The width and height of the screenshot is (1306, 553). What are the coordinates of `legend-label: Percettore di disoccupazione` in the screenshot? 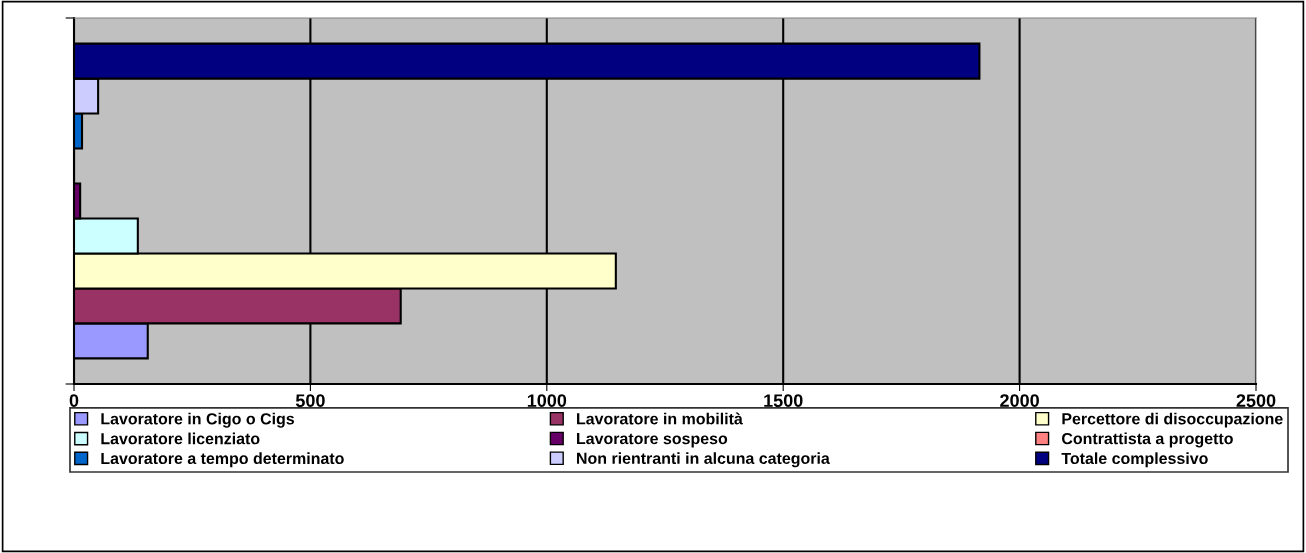 It's located at (1172, 420).